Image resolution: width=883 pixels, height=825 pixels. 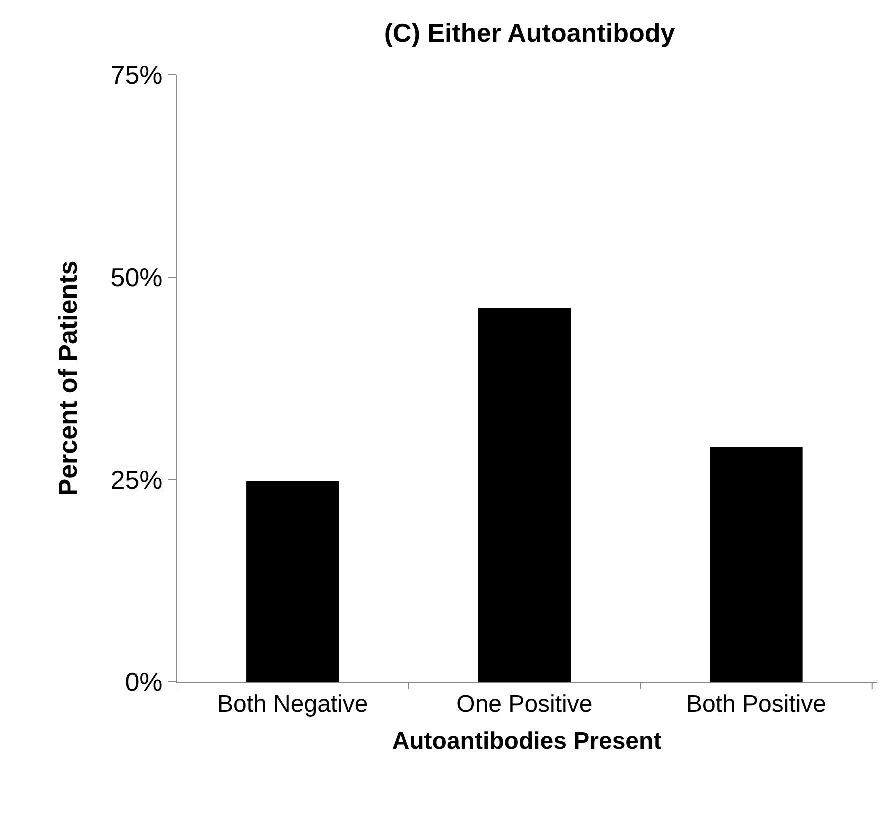 I want to click on y-tick-label: 75%, so click(x=136, y=75).